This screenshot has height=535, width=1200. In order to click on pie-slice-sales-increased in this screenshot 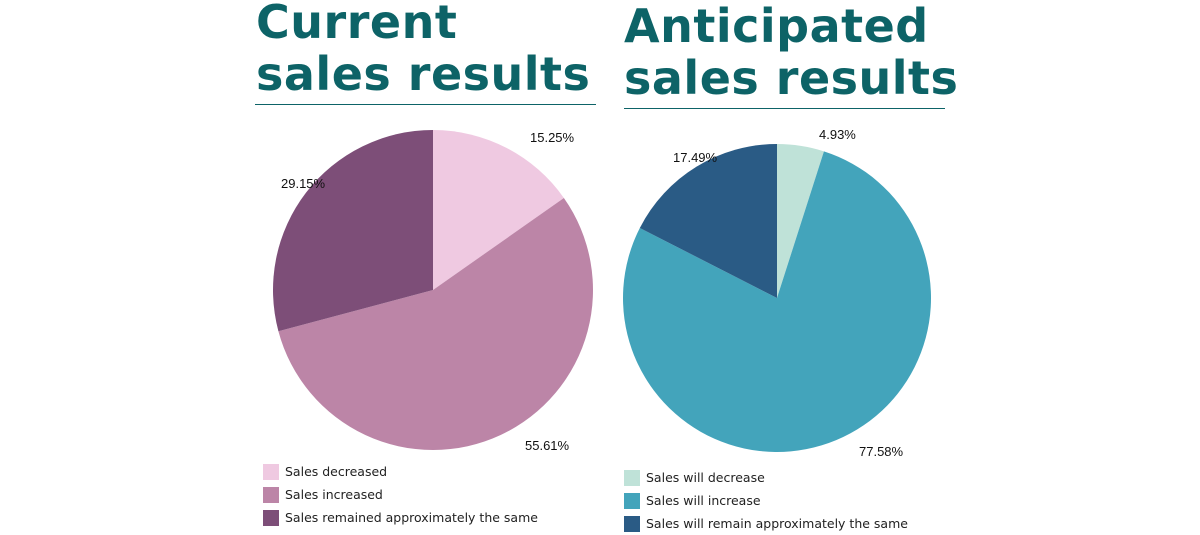, I will do `click(435, 323)`.